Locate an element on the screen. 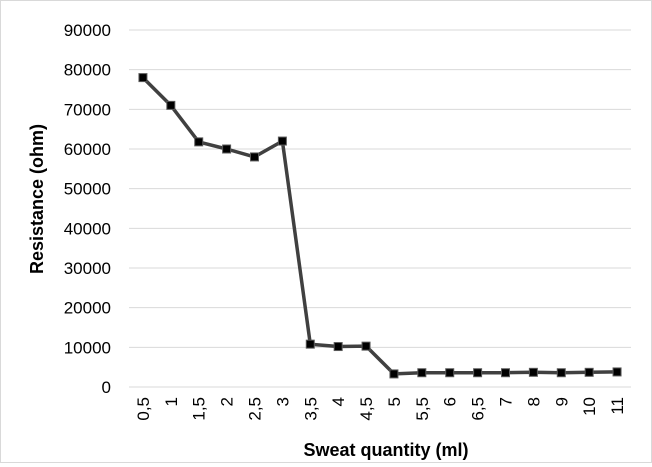  x-tick-label: 4 is located at coordinates (338, 401).